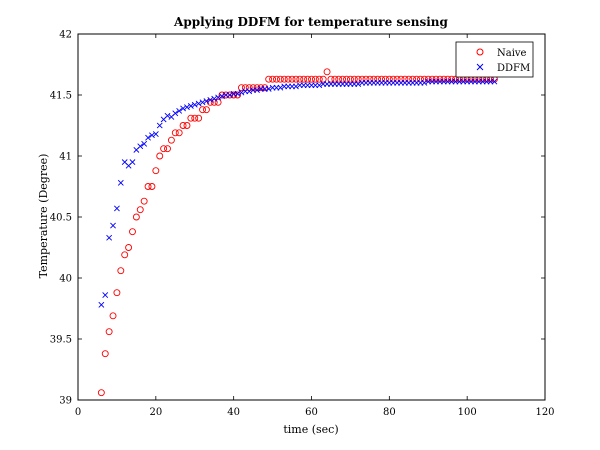 The width and height of the screenshot is (600, 450). Describe the element at coordinates (61, 218) in the screenshot. I see `y-tick-label: 40.5` at that location.